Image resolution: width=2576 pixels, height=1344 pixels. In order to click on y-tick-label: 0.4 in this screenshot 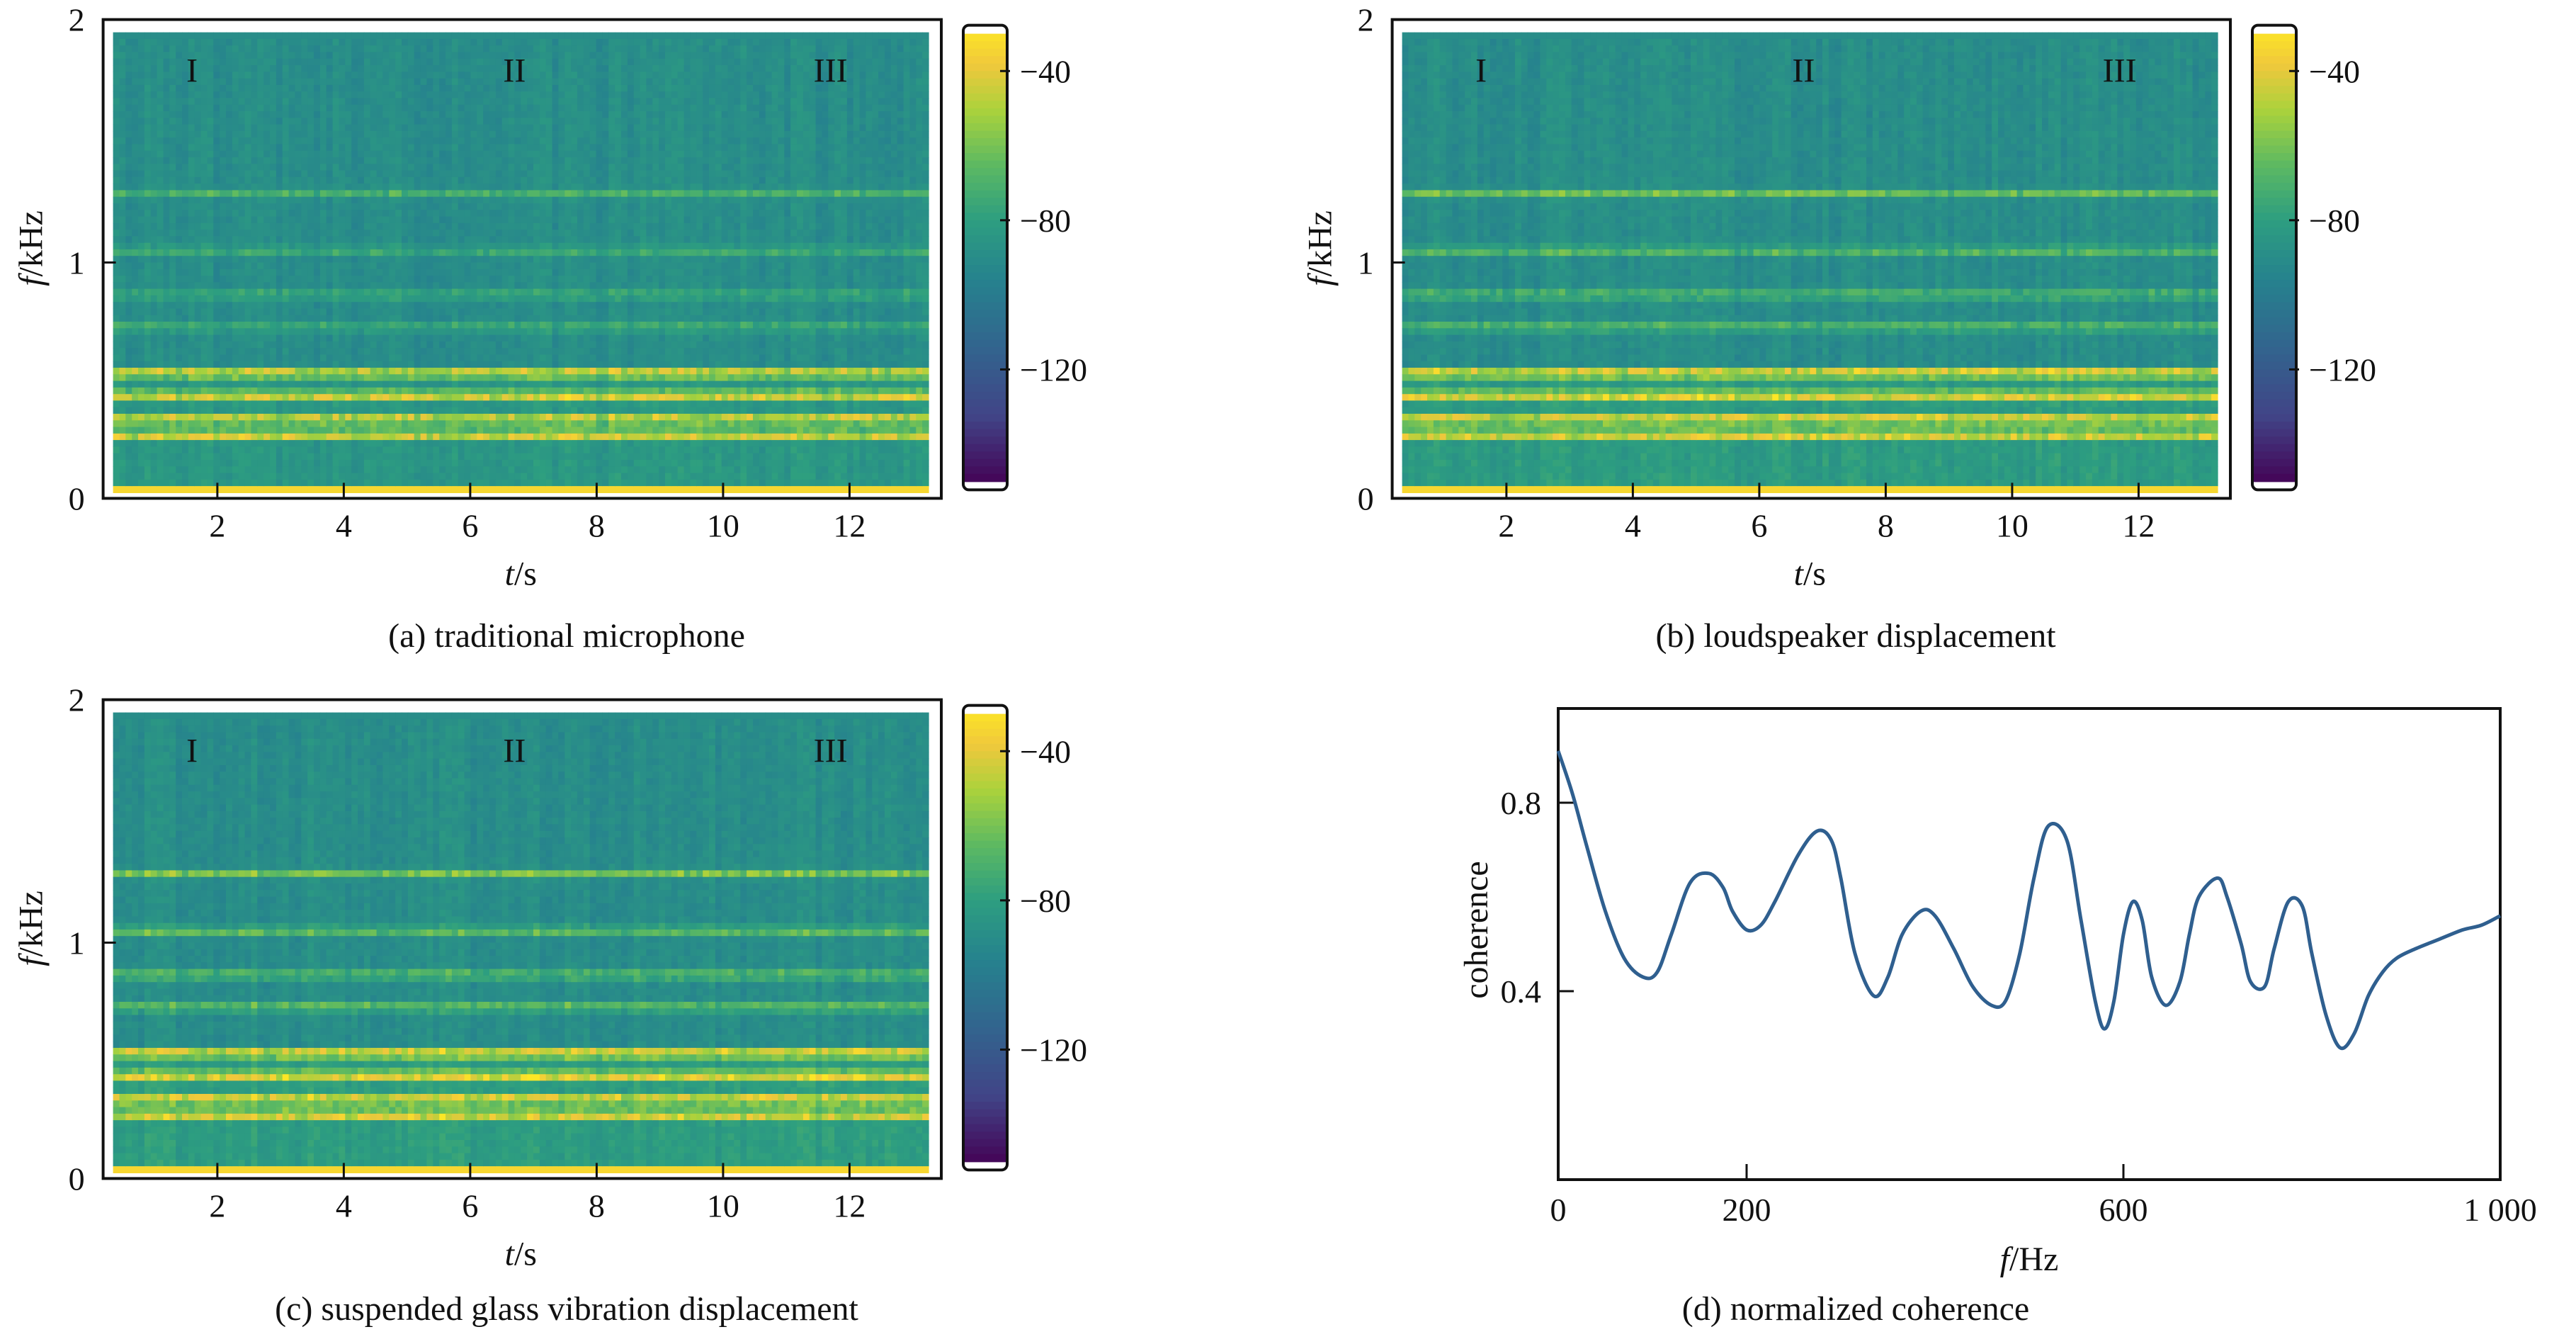, I will do `click(1521, 991)`.